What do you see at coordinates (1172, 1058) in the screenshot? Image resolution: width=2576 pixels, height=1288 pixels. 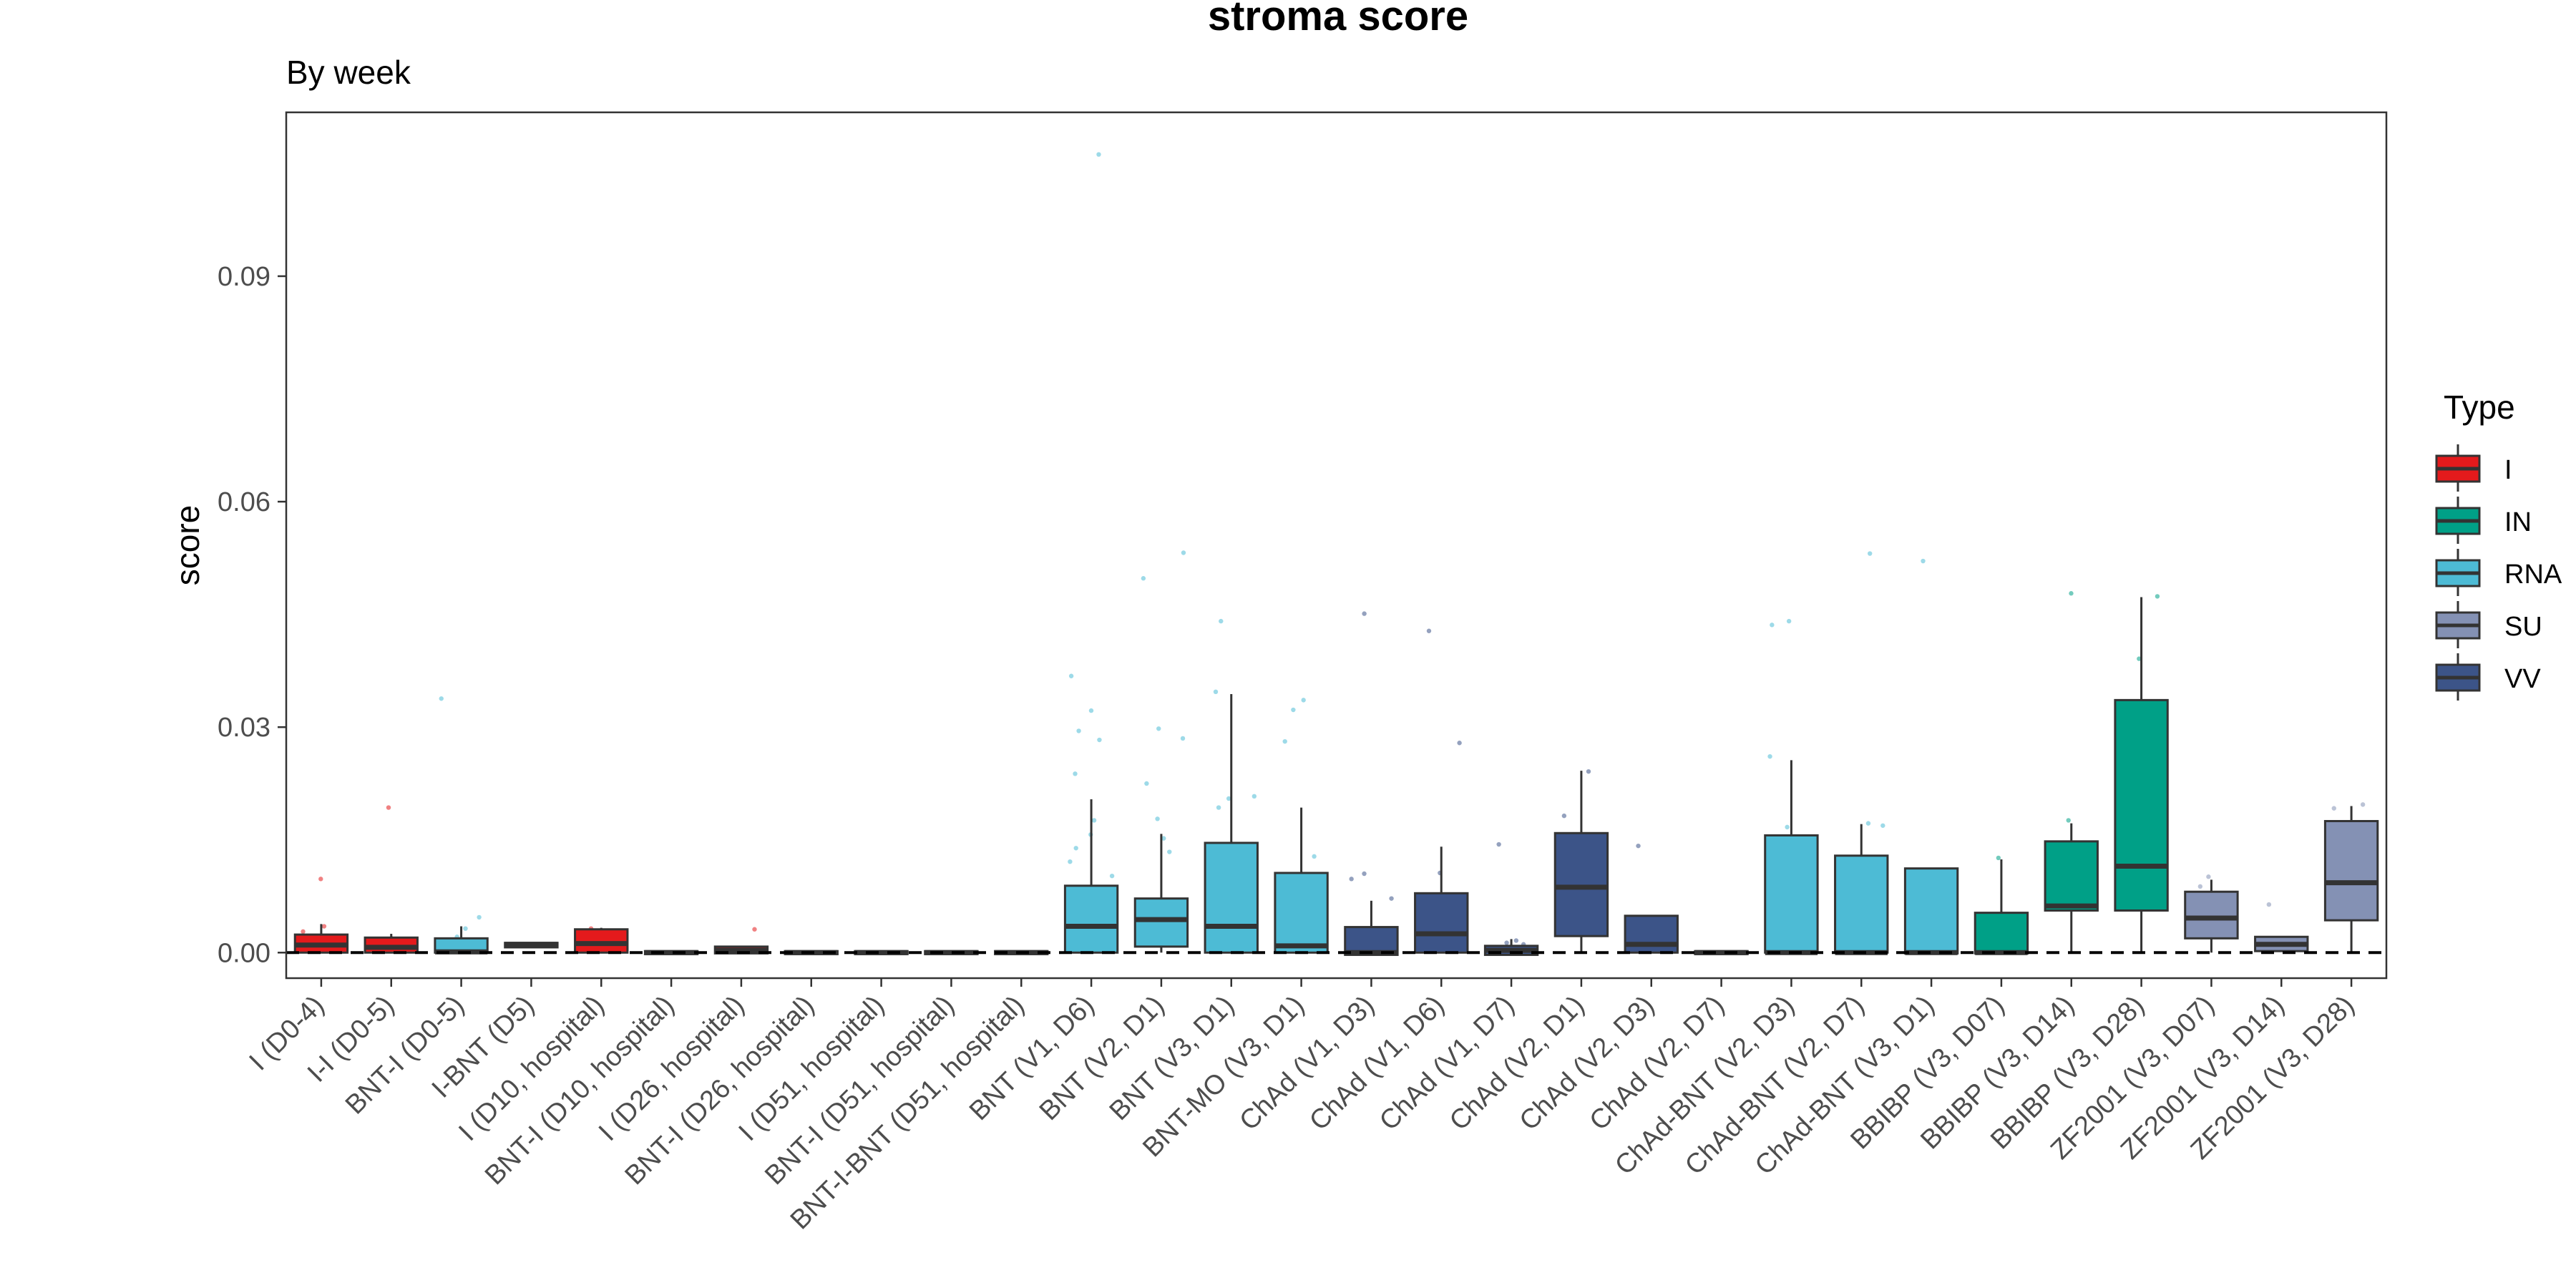 I see `x-tick-label: BNT (V3, D1)` at bounding box center [1172, 1058].